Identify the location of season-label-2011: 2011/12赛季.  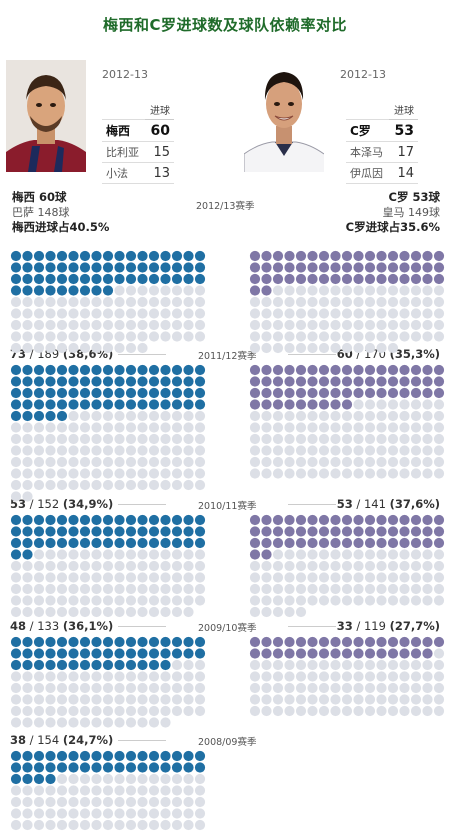
(227, 356).